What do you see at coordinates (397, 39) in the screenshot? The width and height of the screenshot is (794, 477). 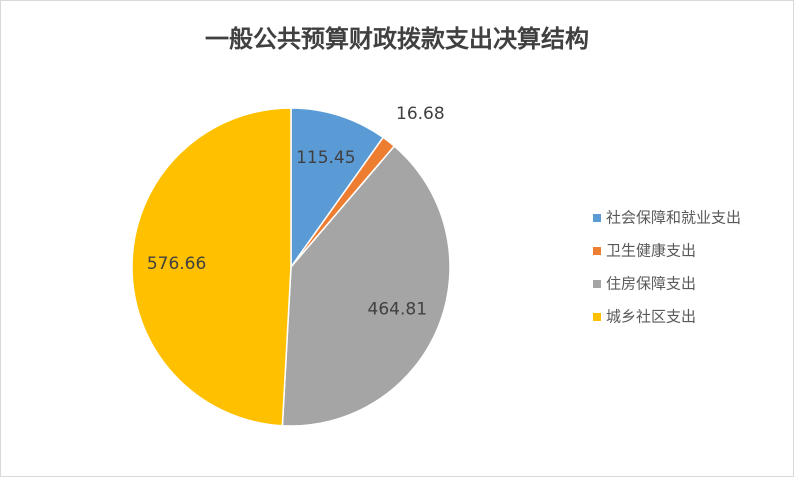 I see `chart-title: 一般公共预算财政拨款支出决算结构` at bounding box center [397, 39].